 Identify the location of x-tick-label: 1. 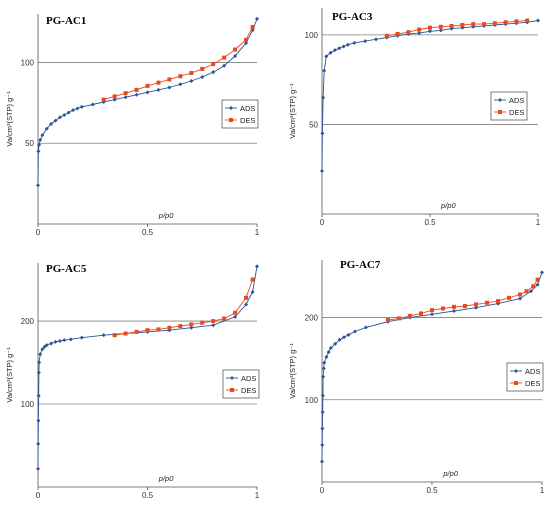
(257, 232).